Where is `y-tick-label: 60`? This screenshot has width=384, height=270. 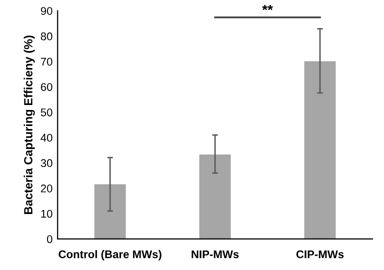
y-tick-label: 60 is located at coordinates (46, 87).